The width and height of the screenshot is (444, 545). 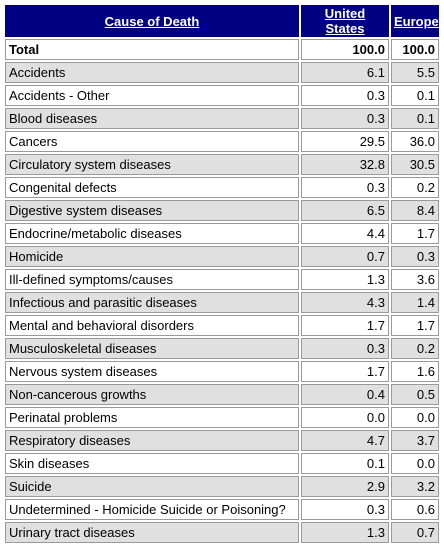 What do you see at coordinates (415, 279) in the screenshot?
I see `europe-value-cell: 3.6` at bounding box center [415, 279].